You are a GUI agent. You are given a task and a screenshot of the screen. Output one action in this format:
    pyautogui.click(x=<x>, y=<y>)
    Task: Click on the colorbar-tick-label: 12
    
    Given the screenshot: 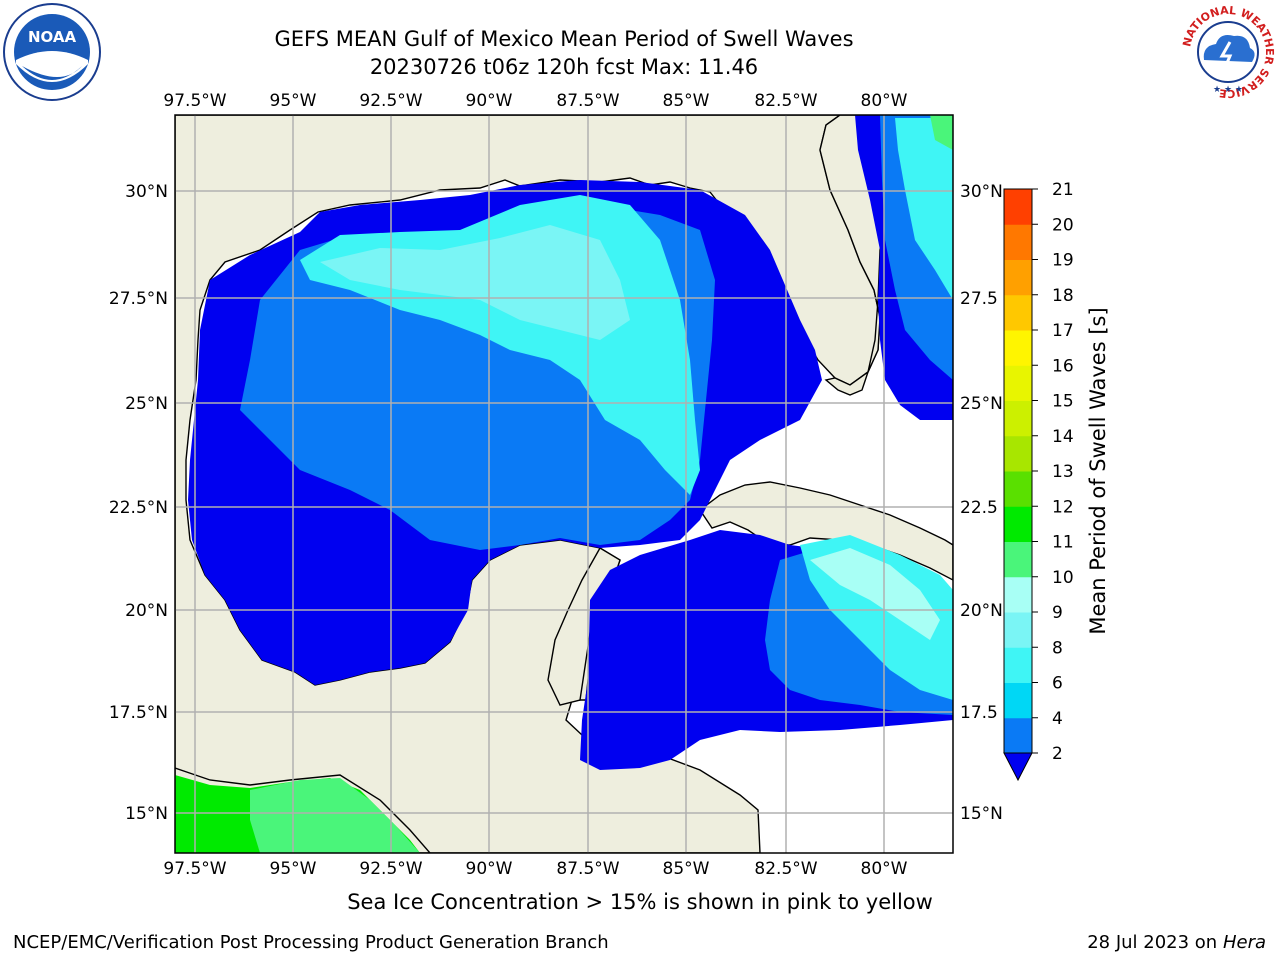 What is the action you would take?
    pyautogui.click(x=1063, y=507)
    